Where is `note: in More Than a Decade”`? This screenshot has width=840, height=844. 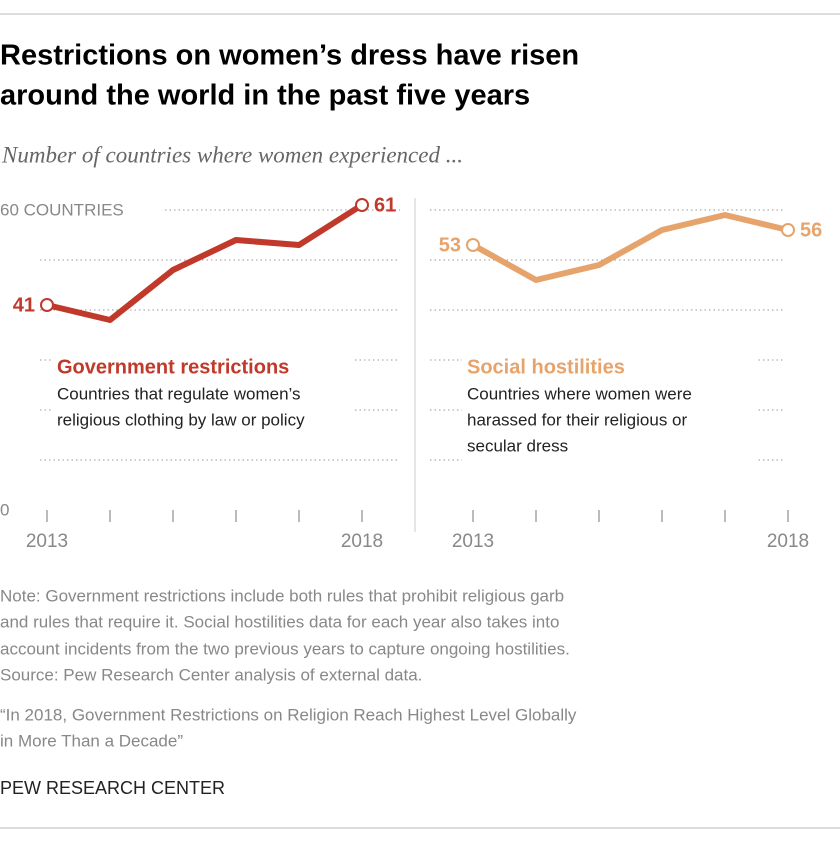
note: in More Than a Decade” is located at coordinates (91, 740).